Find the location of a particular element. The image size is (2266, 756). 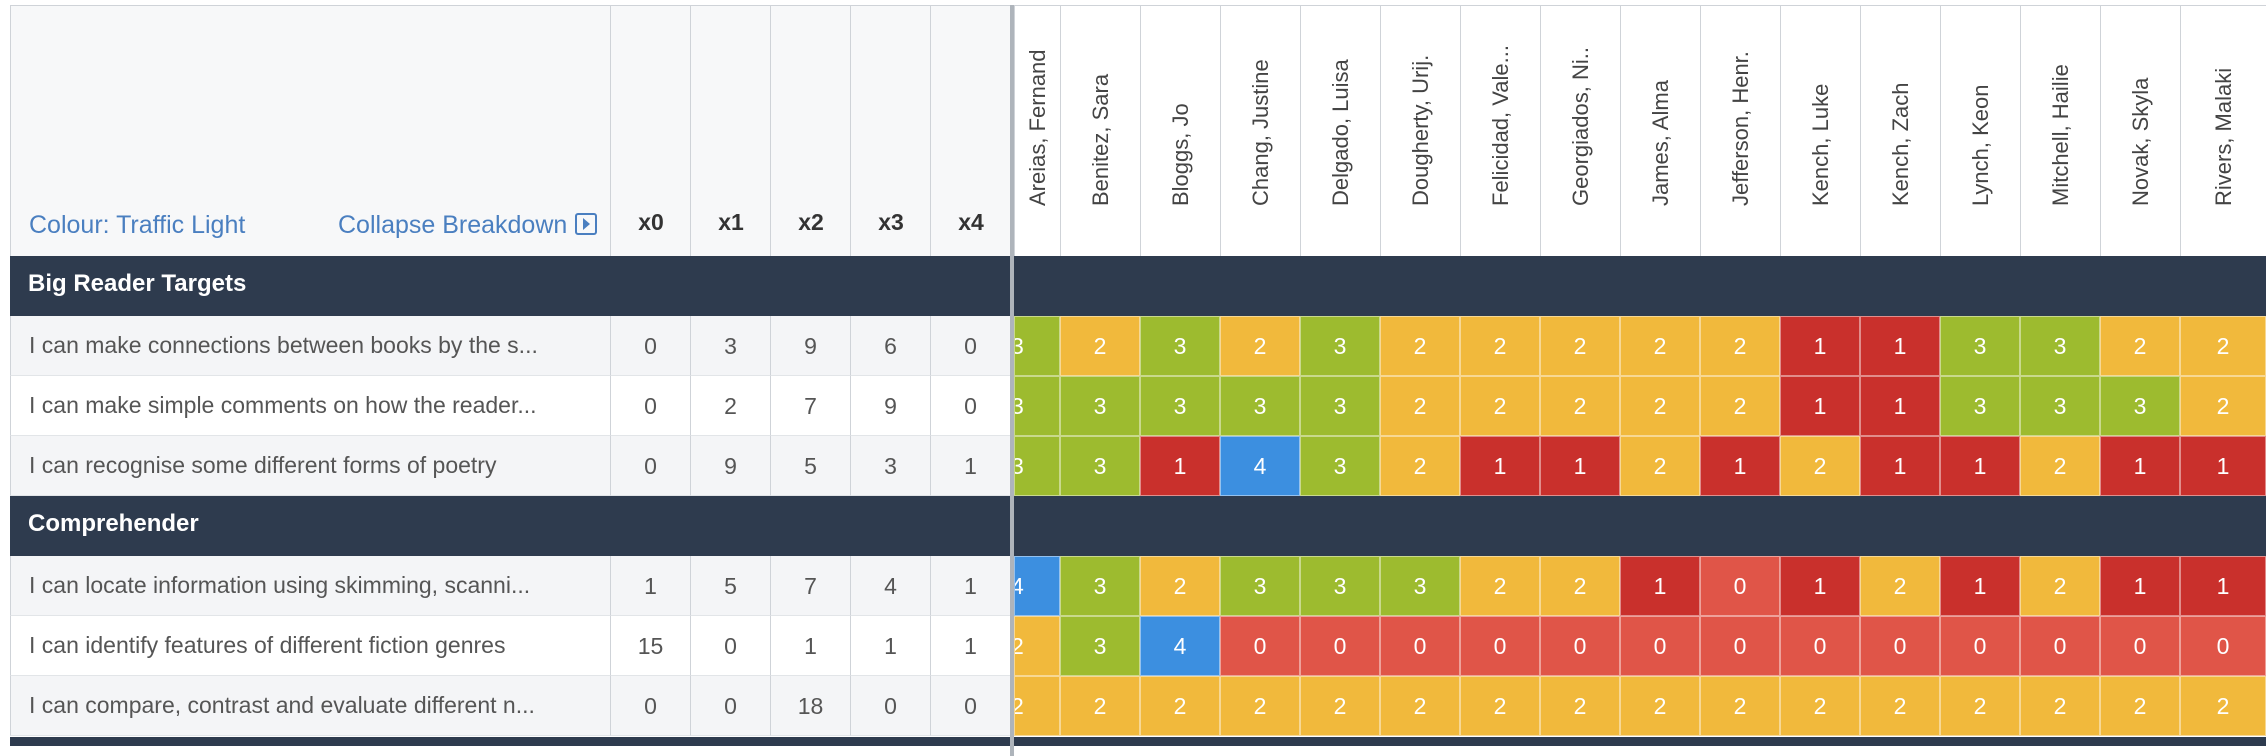

colour-mode-link: Colour: Traffic Light is located at coordinates (137, 225).